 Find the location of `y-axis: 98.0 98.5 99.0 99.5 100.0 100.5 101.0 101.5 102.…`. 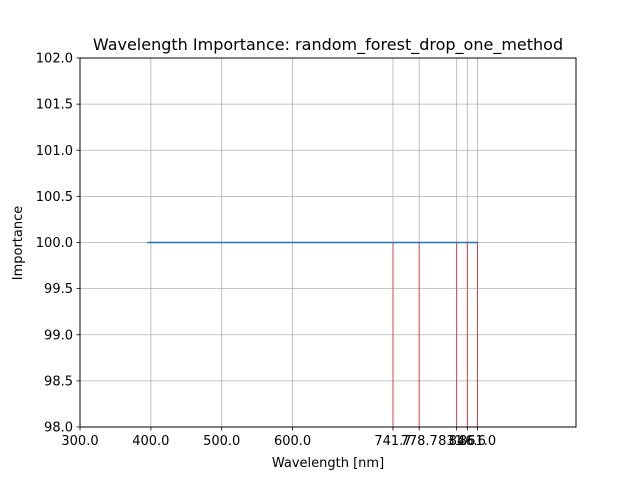

y-axis: 98.0 98.5 99.0 99.5 100.0 100.5 101.0 101.5 102.… is located at coordinates (58, 244).